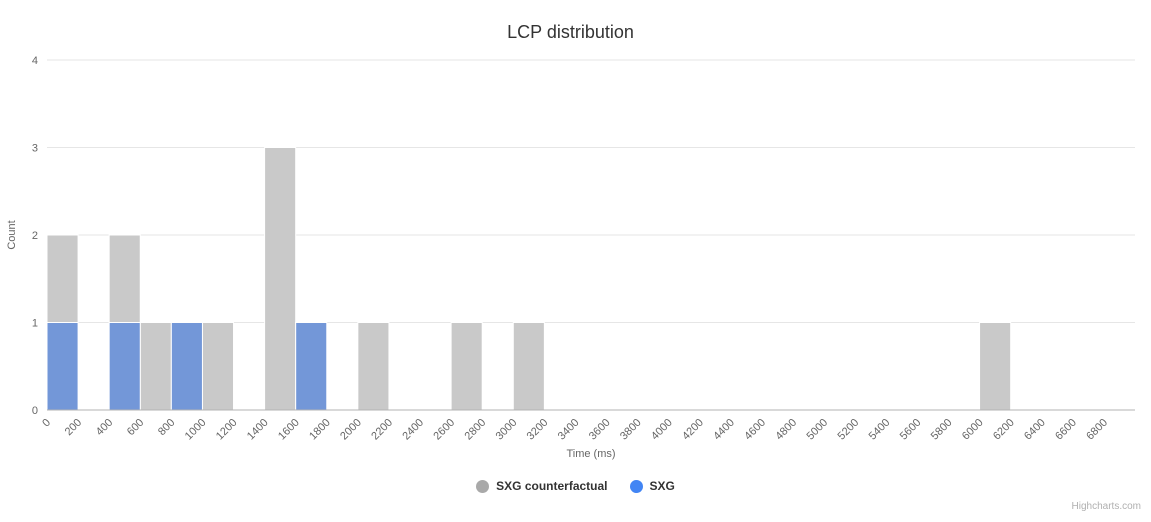 Image resolution: width=1151 pixels, height=522 pixels. What do you see at coordinates (73, 427) in the screenshot?
I see `x-tick-label: 200` at bounding box center [73, 427].